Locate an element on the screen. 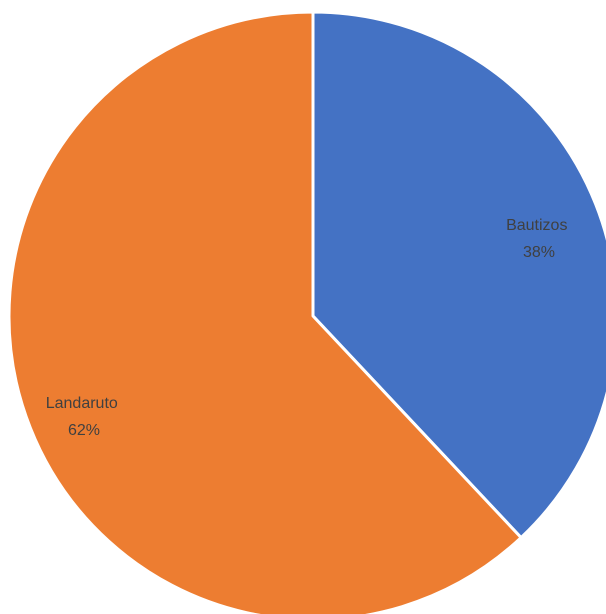 The width and height of the screenshot is (606, 614). slice-label-bautizos-name: Bautizos is located at coordinates (536, 225).